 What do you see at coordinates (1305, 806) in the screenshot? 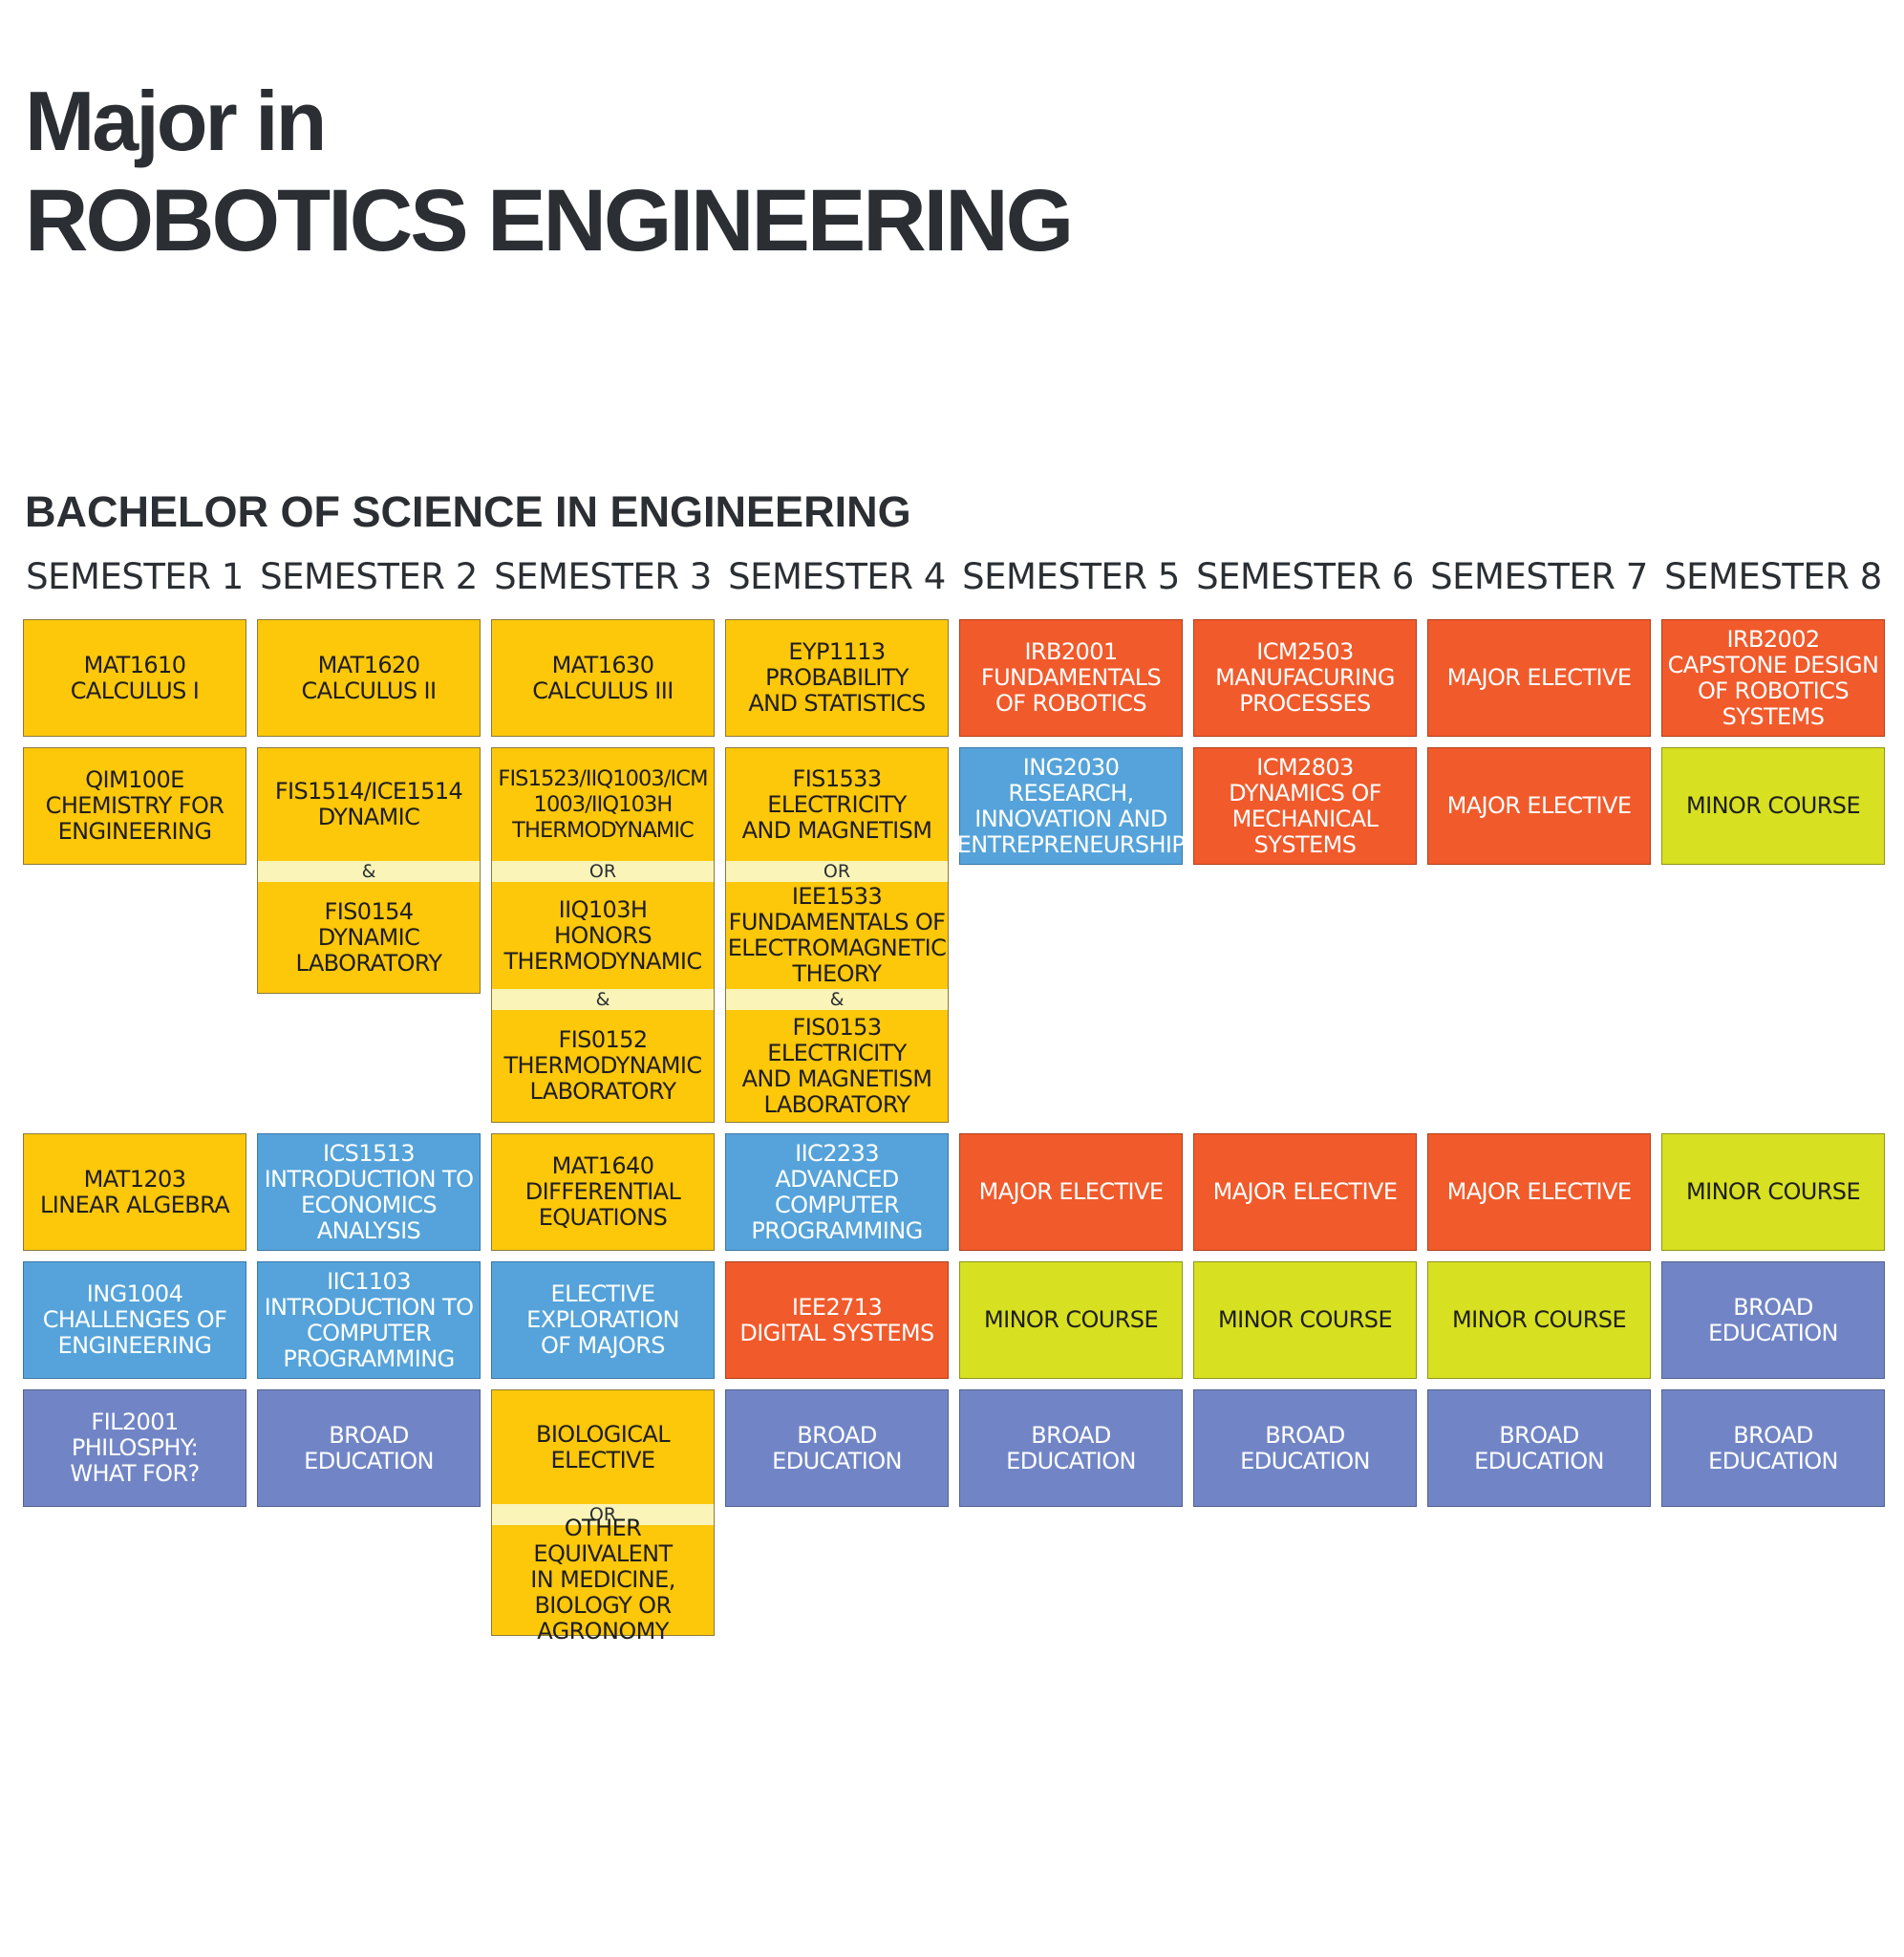
I see `course-icm2803: ICM2803 DYNAMICS OF MECHANICAL SYSTEMS` at bounding box center [1305, 806].